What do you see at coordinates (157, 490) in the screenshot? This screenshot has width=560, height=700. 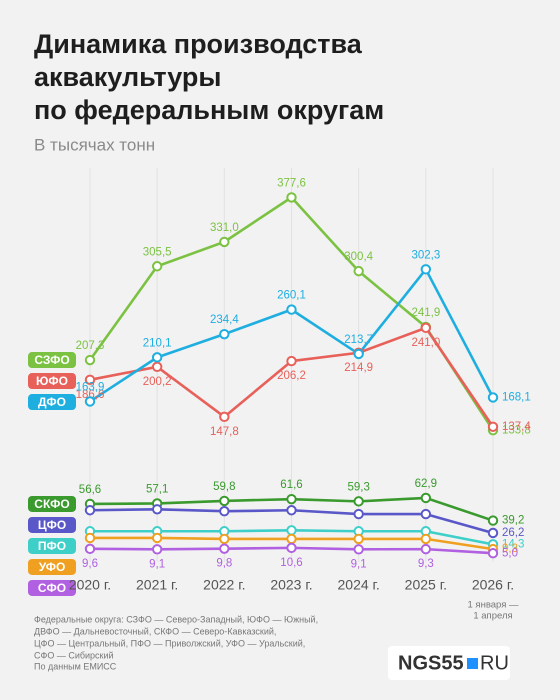 I see `data-label: 57,1` at bounding box center [157, 490].